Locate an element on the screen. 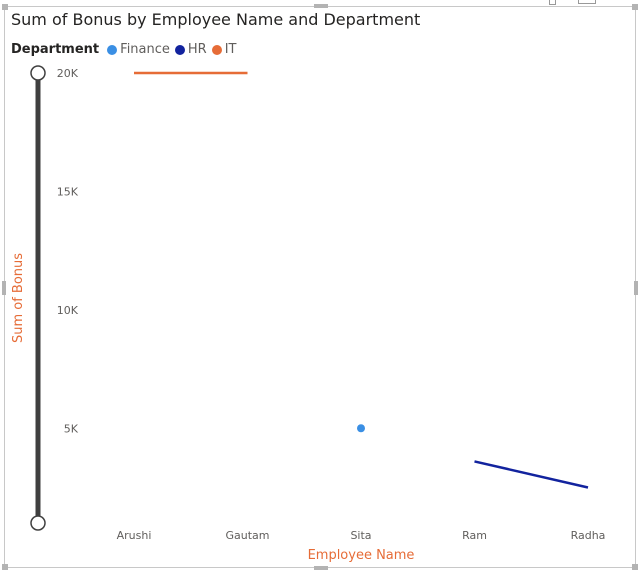  legend-title: Department is located at coordinates (55, 49).